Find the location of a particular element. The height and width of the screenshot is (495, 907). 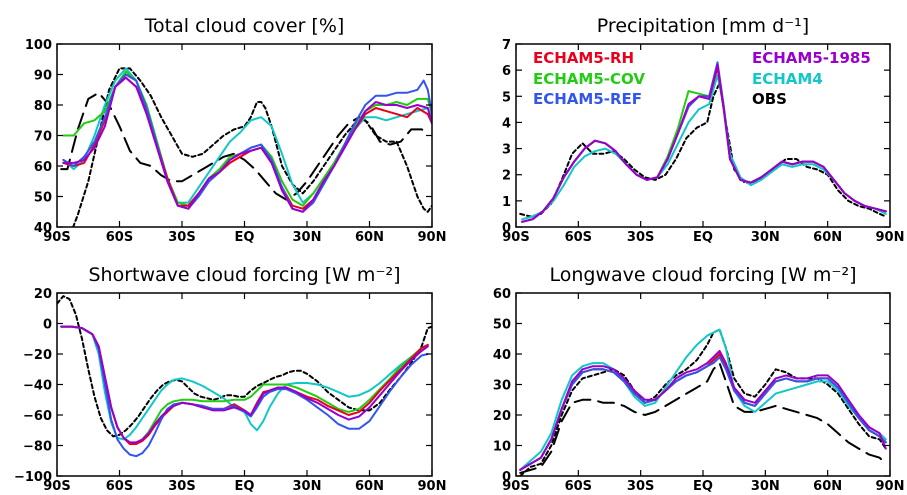

chart-title: Shortwave cloud forcing [W m⁻²] is located at coordinates (244, 275).